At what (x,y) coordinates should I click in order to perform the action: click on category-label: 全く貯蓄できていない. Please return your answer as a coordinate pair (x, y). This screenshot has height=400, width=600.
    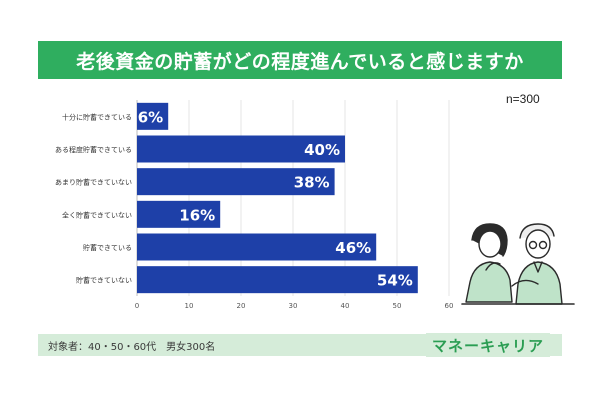
    Looking at the image, I should click on (97, 214).